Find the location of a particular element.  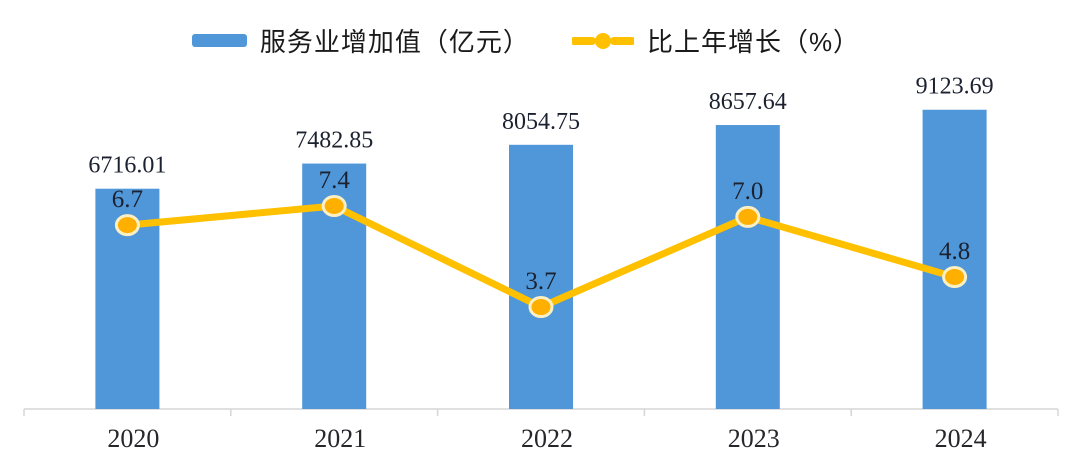

bar-2024 is located at coordinates (954, 259).